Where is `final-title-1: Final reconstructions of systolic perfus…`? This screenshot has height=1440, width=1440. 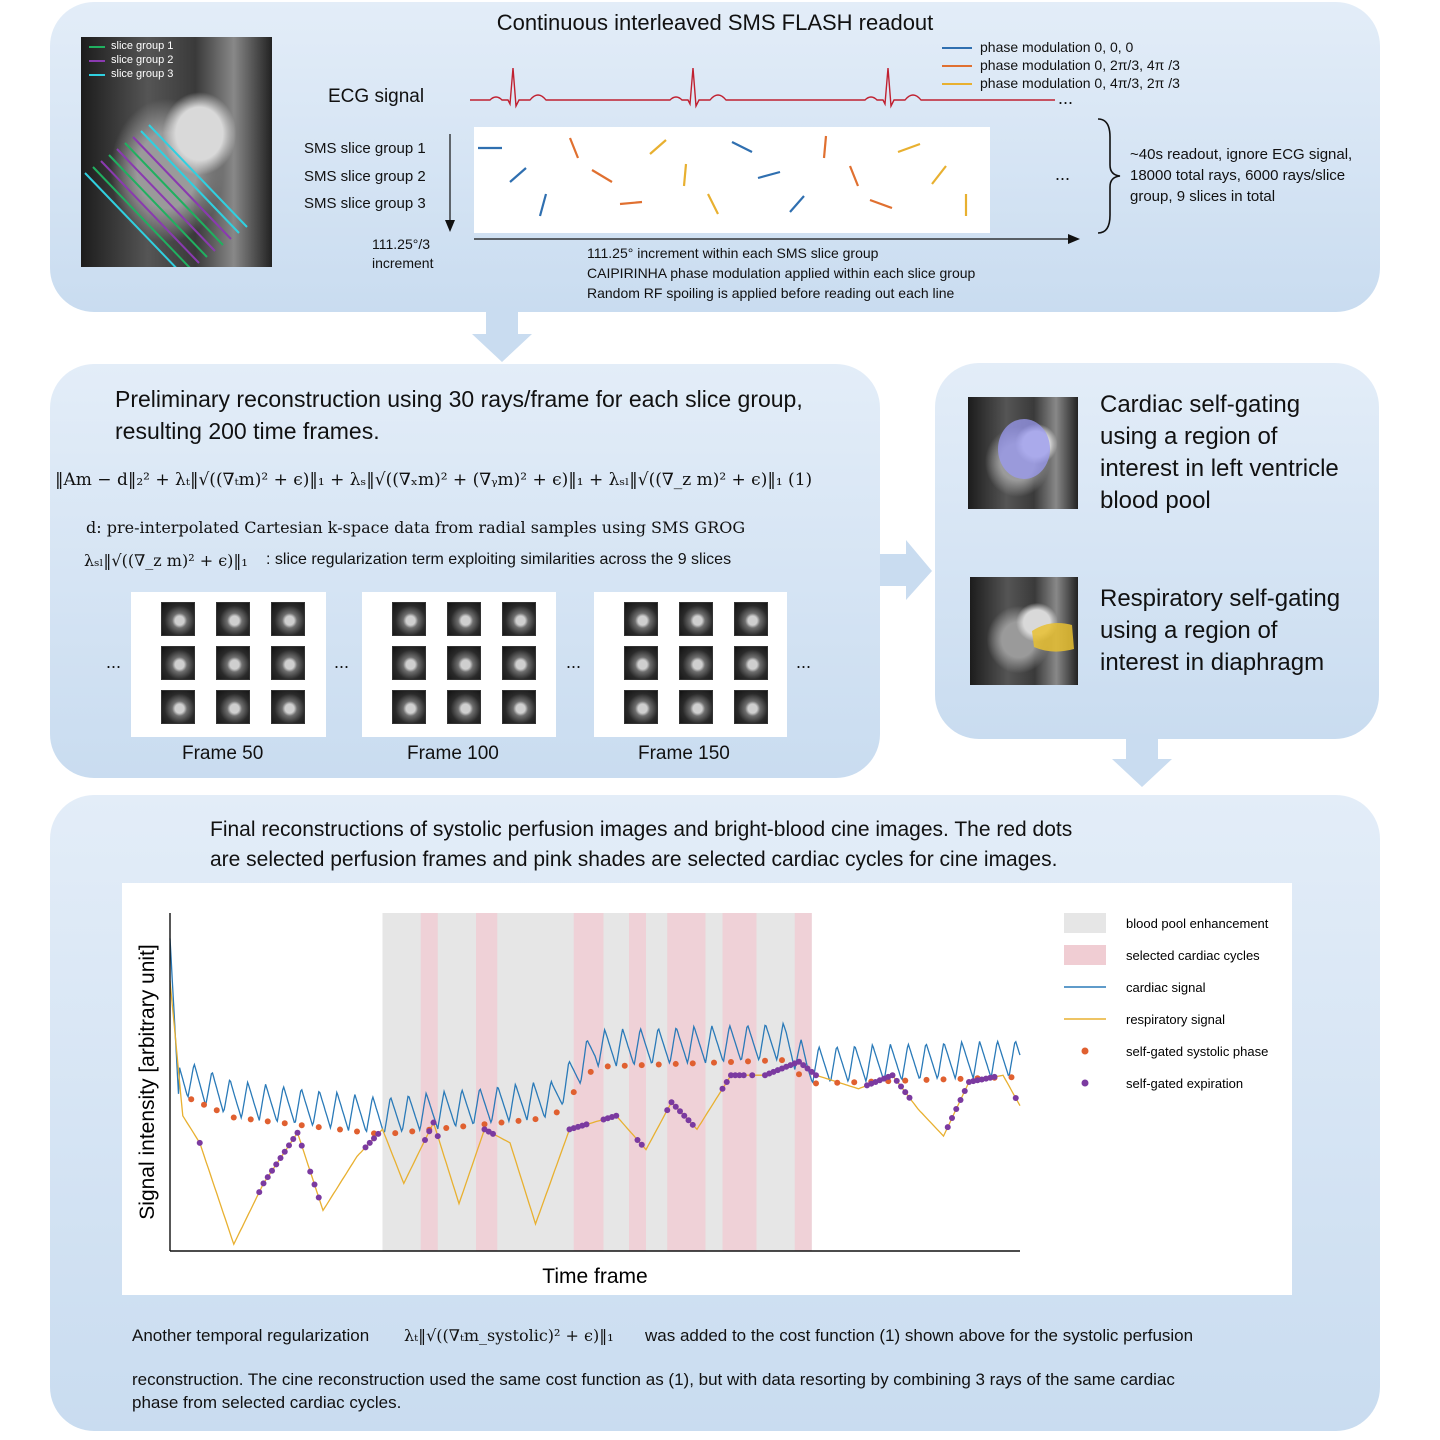
final-title-1: Final reconstructions of systolic perfus… is located at coordinates (641, 829).